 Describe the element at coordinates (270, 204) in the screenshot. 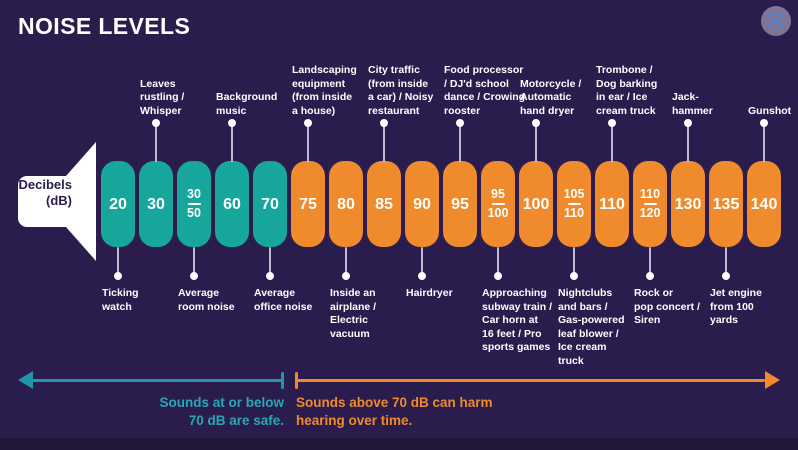

I see `db-pill-70: 70` at that location.